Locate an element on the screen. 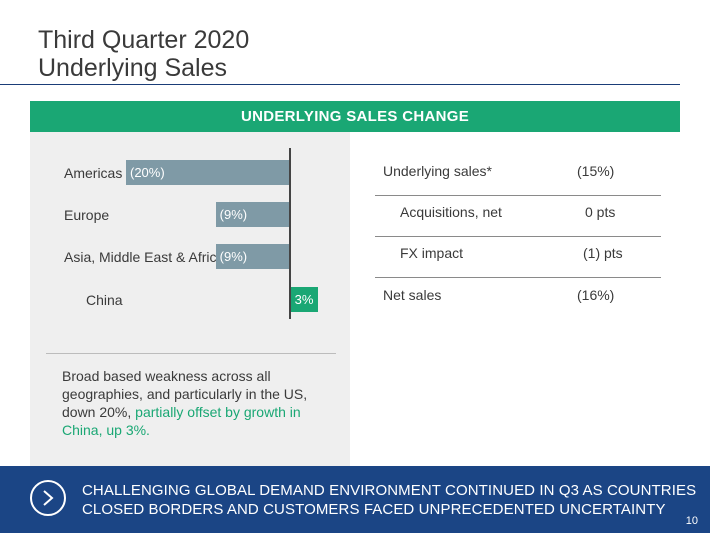 This screenshot has height=533, width=710. row-label: Net sales is located at coordinates (412, 295).